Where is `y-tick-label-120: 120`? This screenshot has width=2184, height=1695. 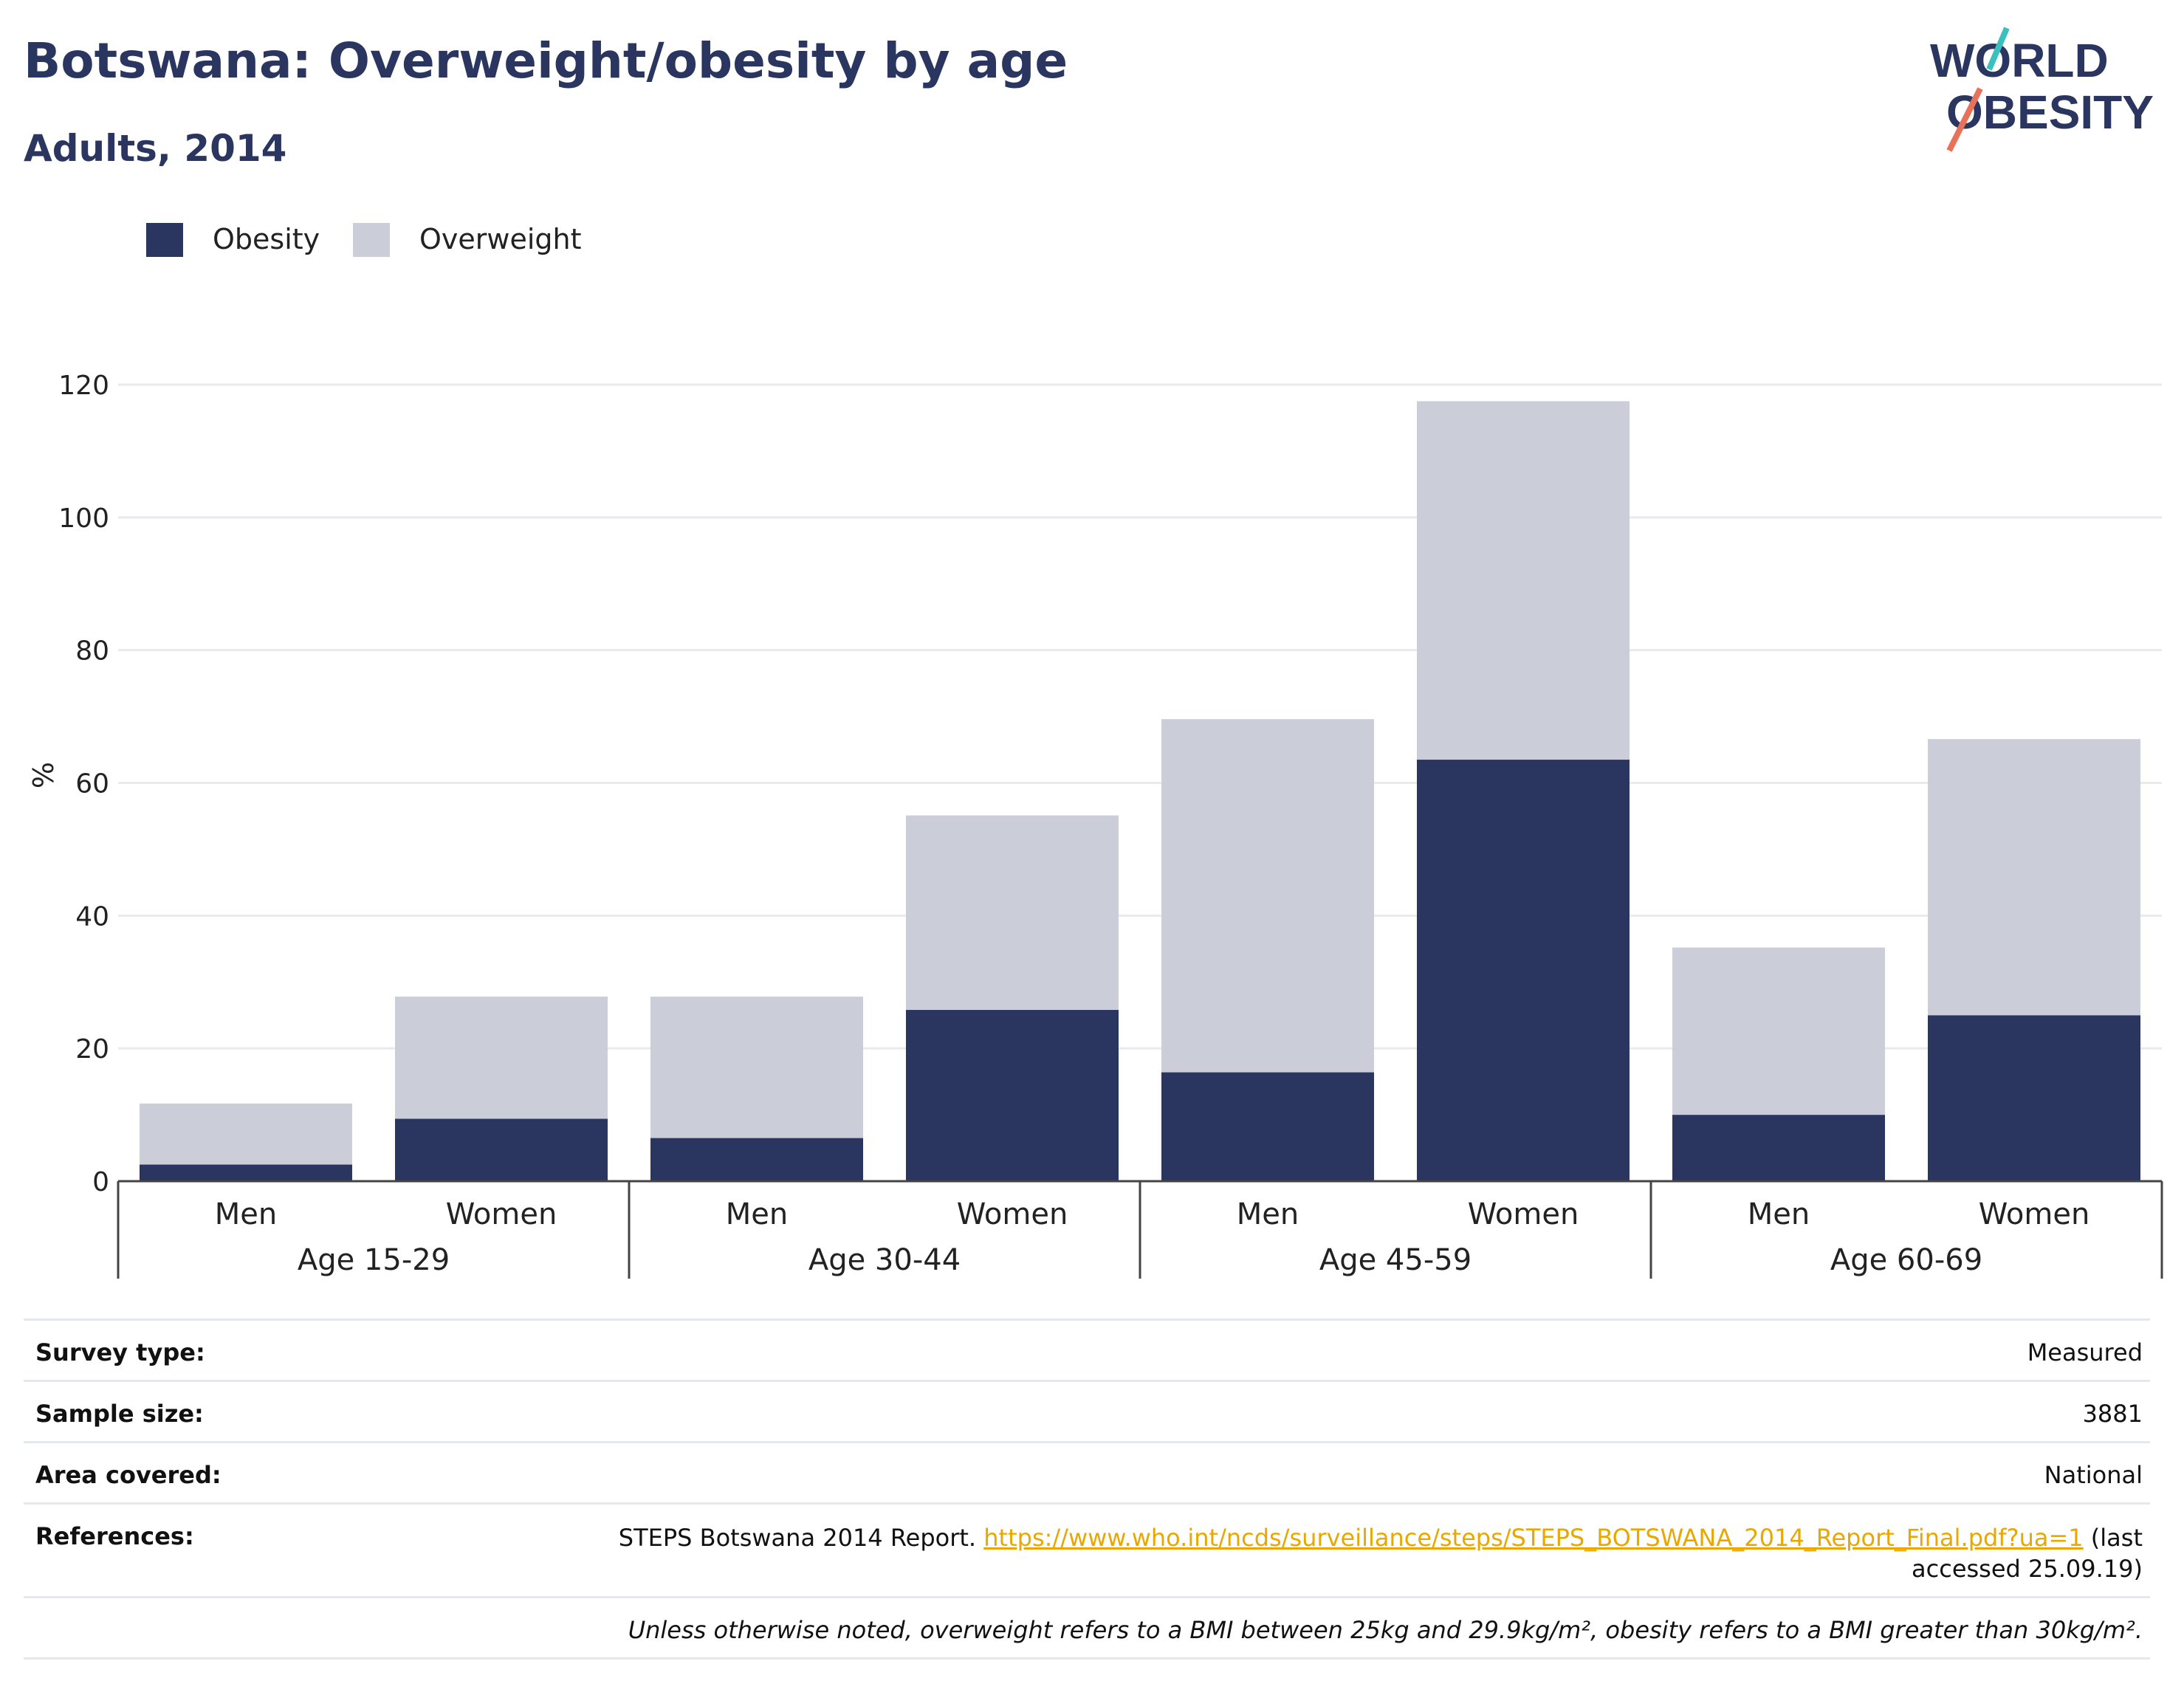
y-tick-label-120: 120 is located at coordinates (84, 386).